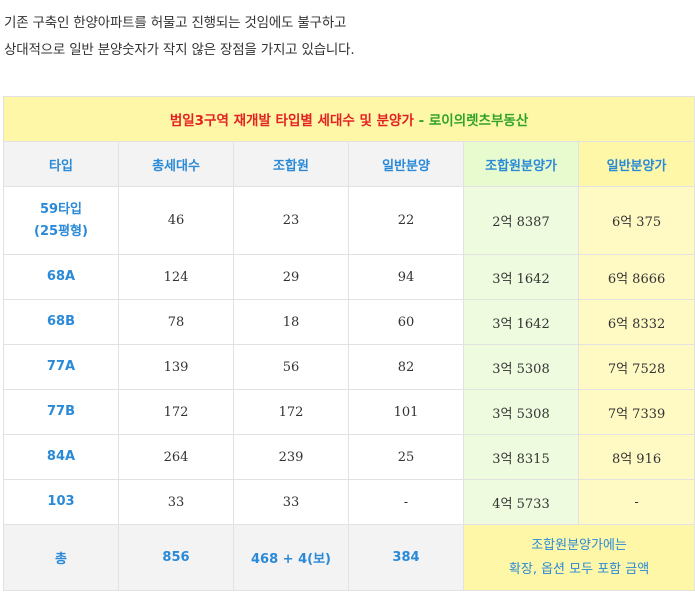  I want to click on type-cell: 77A, so click(61, 367).